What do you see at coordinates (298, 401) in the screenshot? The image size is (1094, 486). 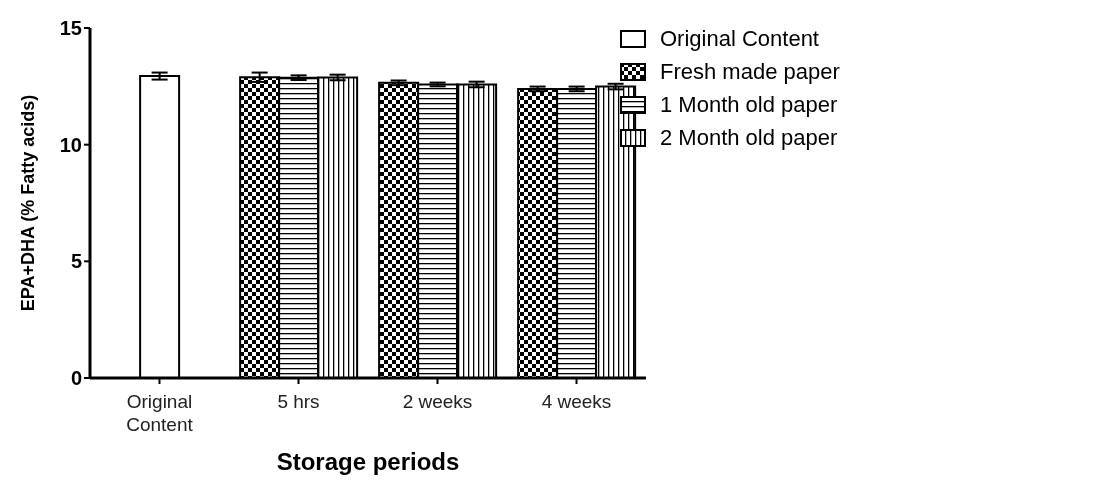 I see `x-tick-label: 5 hrs` at bounding box center [298, 401].